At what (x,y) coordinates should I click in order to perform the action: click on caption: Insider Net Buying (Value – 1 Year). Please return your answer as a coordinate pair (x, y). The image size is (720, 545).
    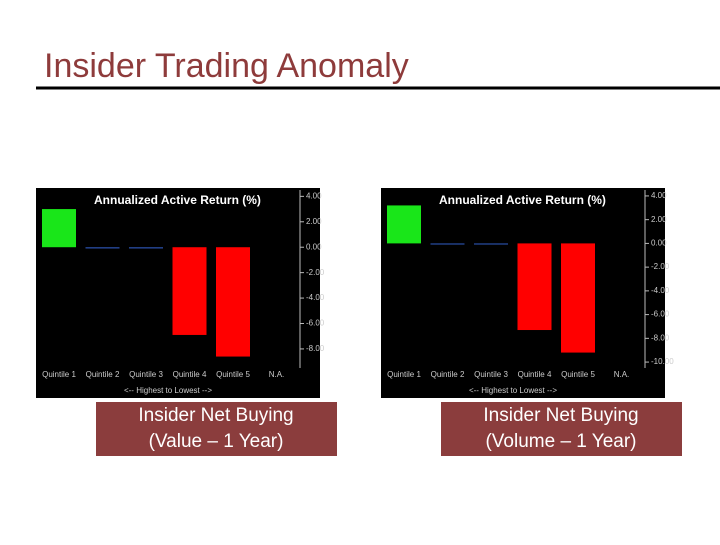
    Looking at the image, I should click on (215, 428).